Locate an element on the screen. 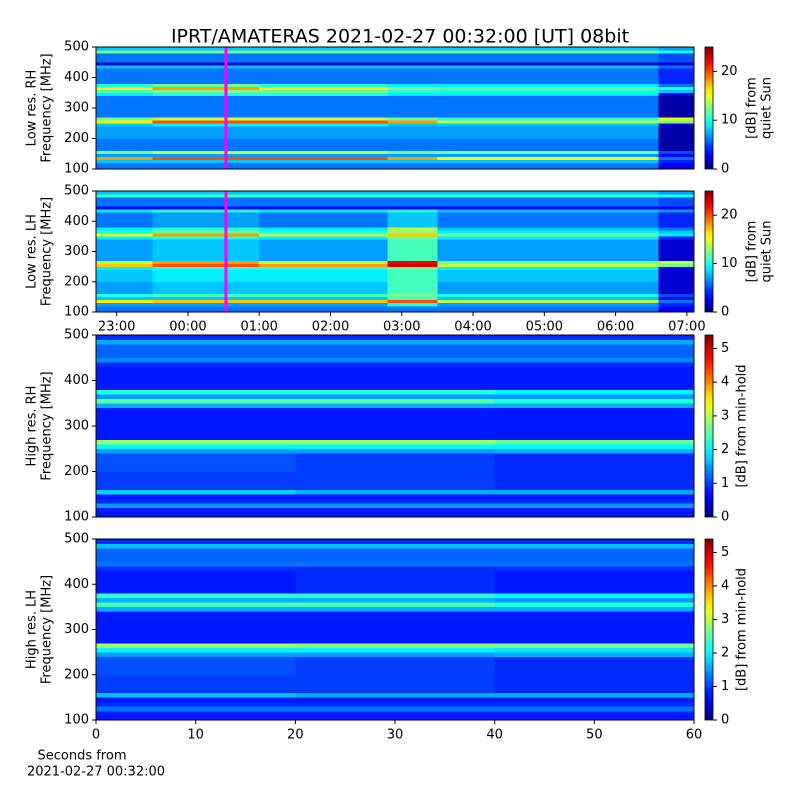 The image size is (800, 800). y-tick-label: 200 is located at coordinates (76, 281).